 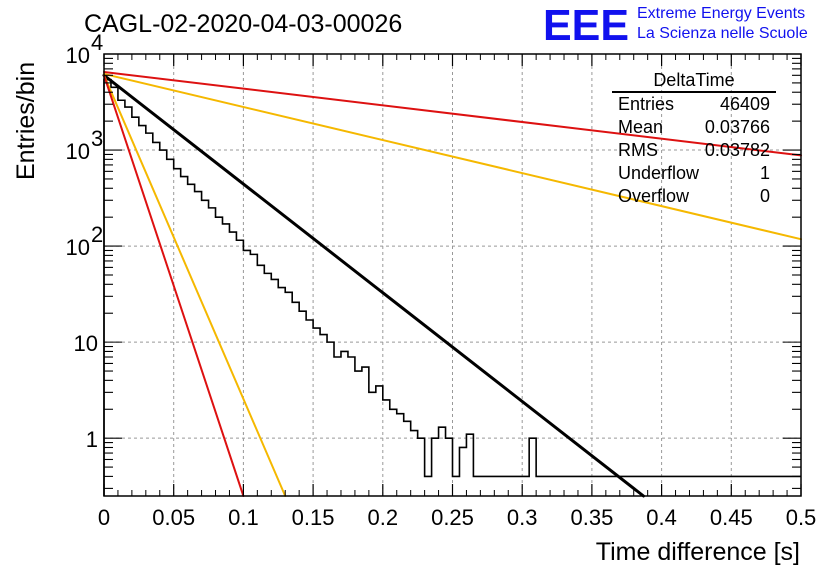 What do you see at coordinates (173, 517) in the screenshot?
I see `x-tick-label: 0.05` at bounding box center [173, 517].